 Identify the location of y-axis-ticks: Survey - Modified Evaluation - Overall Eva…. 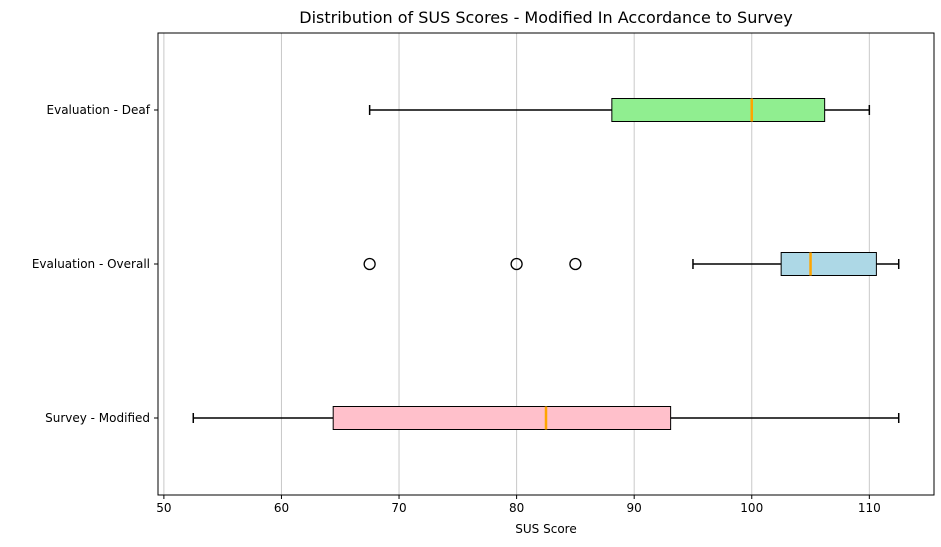
(95, 264).